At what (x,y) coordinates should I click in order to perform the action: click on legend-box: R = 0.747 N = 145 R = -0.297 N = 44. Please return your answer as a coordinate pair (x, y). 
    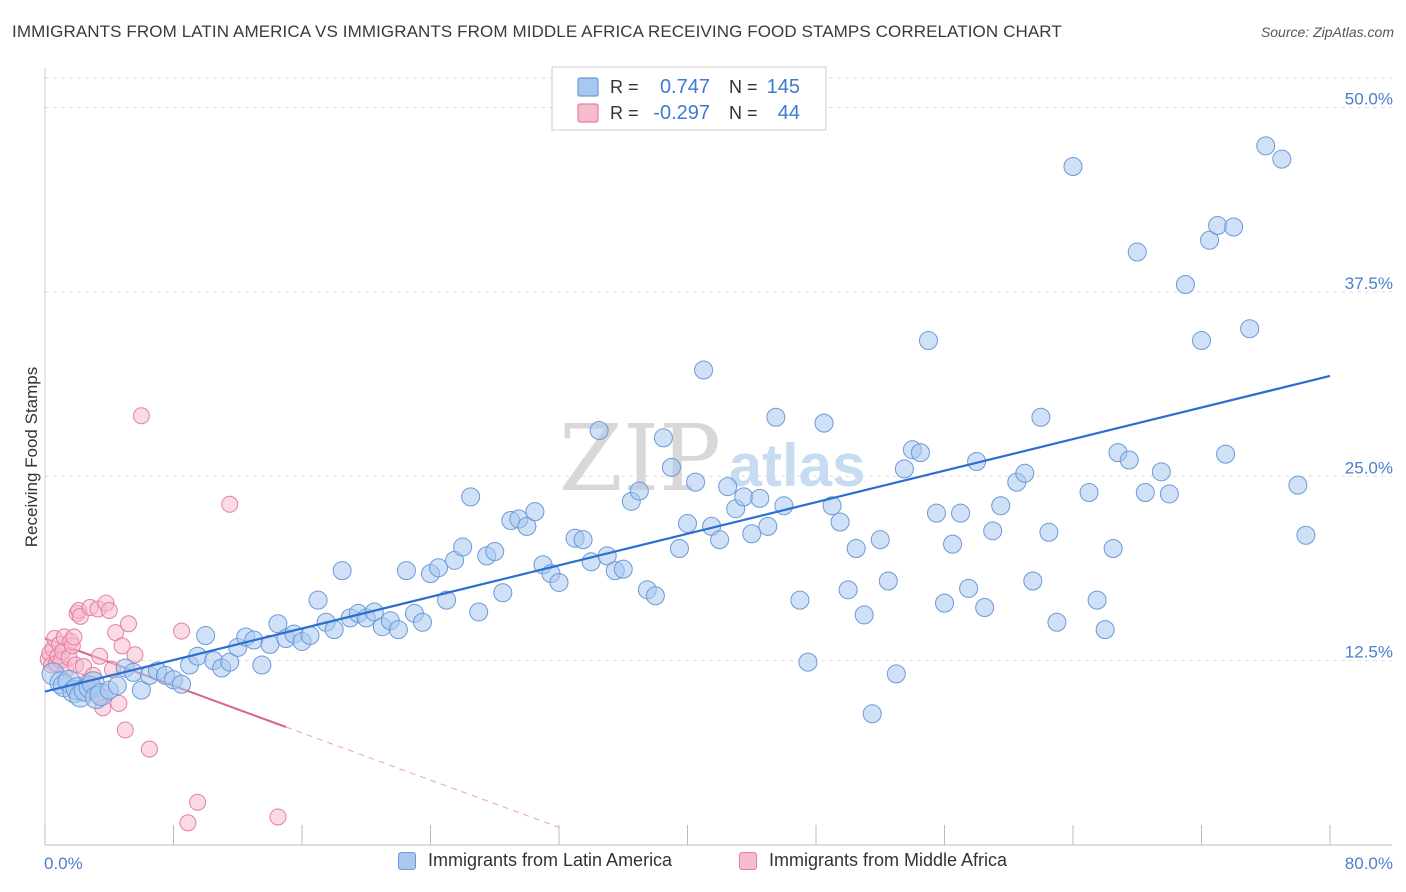
    Looking at the image, I should click on (689, 98).